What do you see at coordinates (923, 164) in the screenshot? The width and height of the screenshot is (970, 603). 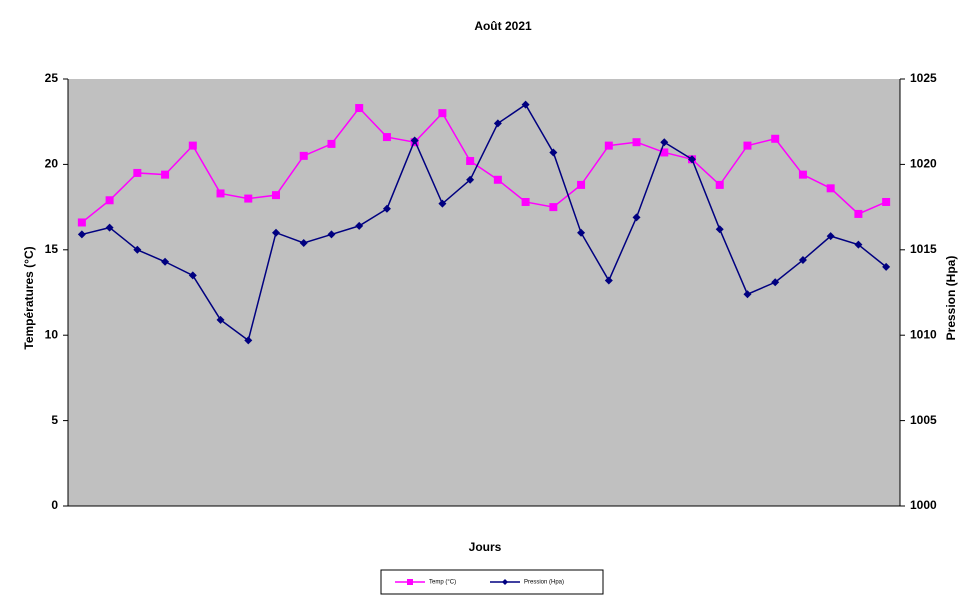 I see `y2-tick-label: 1020` at bounding box center [923, 164].